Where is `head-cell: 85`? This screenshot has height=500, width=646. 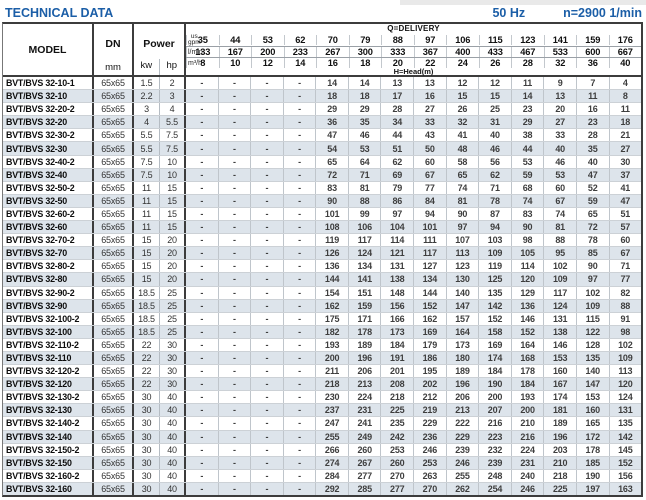
head-cell: 85 is located at coordinates (593, 253).